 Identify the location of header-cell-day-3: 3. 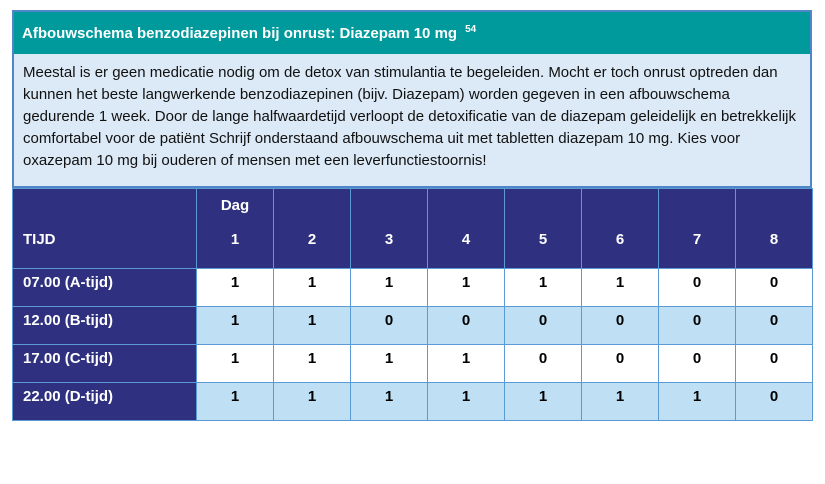
(389, 228).